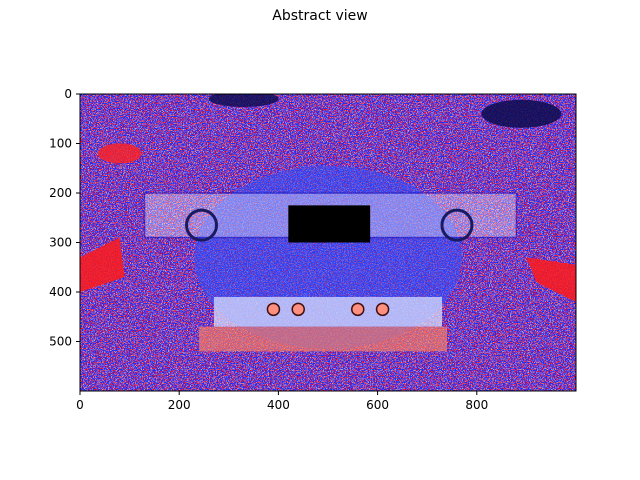 This screenshot has height=480, width=640. What do you see at coordinates (377, 405) in the screenshot?
I see `x-tick-label: 600` at bounding box center [377, 405].